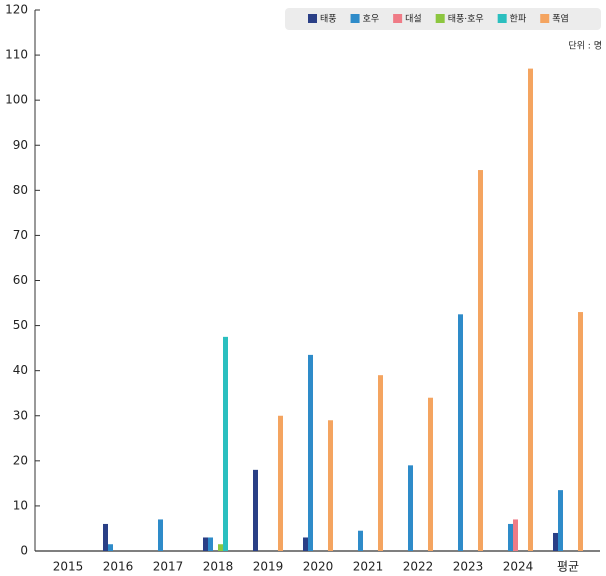 The width and height of the screenshot is (606, 576). Describe the element at coordinates (20, 280) in the screenshot. I see `y-tick-label: 60` at that location.